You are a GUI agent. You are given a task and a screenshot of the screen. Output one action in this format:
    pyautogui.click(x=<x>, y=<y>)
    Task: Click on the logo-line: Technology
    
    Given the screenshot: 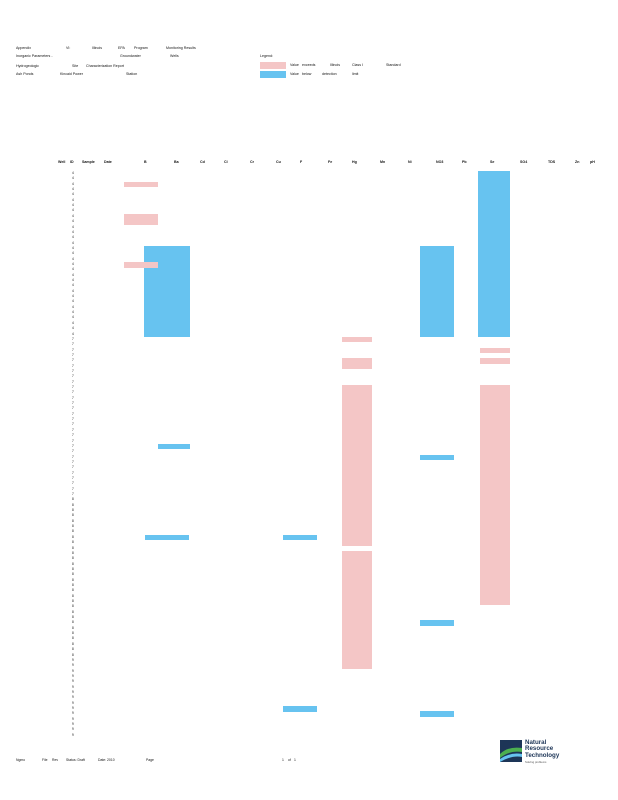 What is the action you would take?
    pyautogui.click(x=542, y=755)
    